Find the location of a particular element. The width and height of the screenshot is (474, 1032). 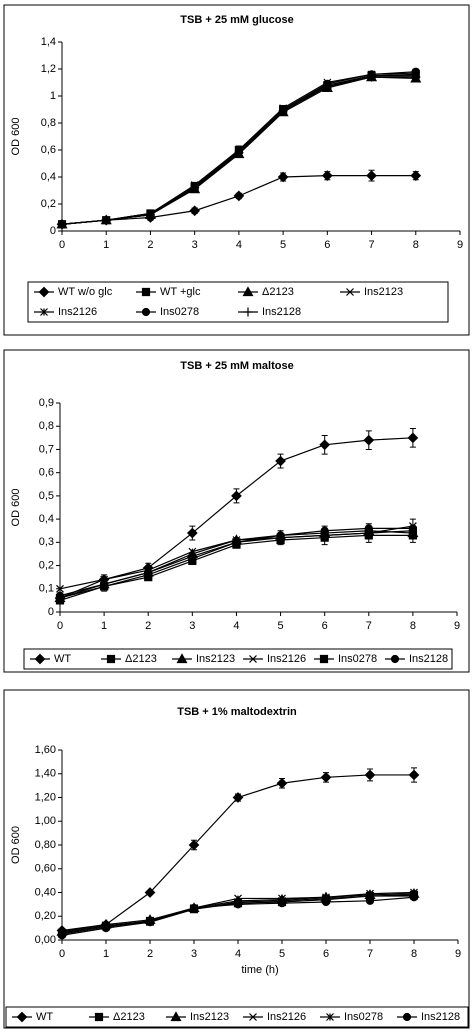

legend-label: WT +glc is located at coordinates (180, 292).